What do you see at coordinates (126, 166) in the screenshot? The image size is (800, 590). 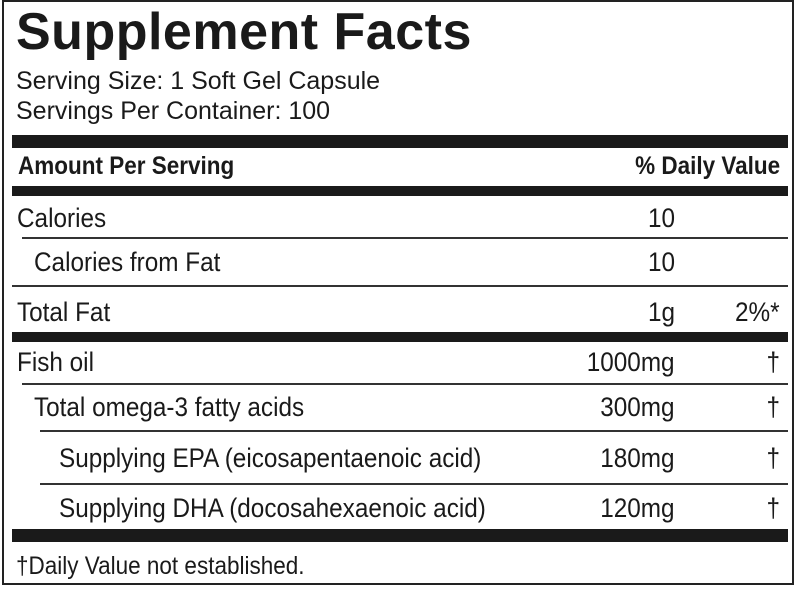 I see `amount-per-serving-header: Amount Per Serving` at bounding box center [126, 166].